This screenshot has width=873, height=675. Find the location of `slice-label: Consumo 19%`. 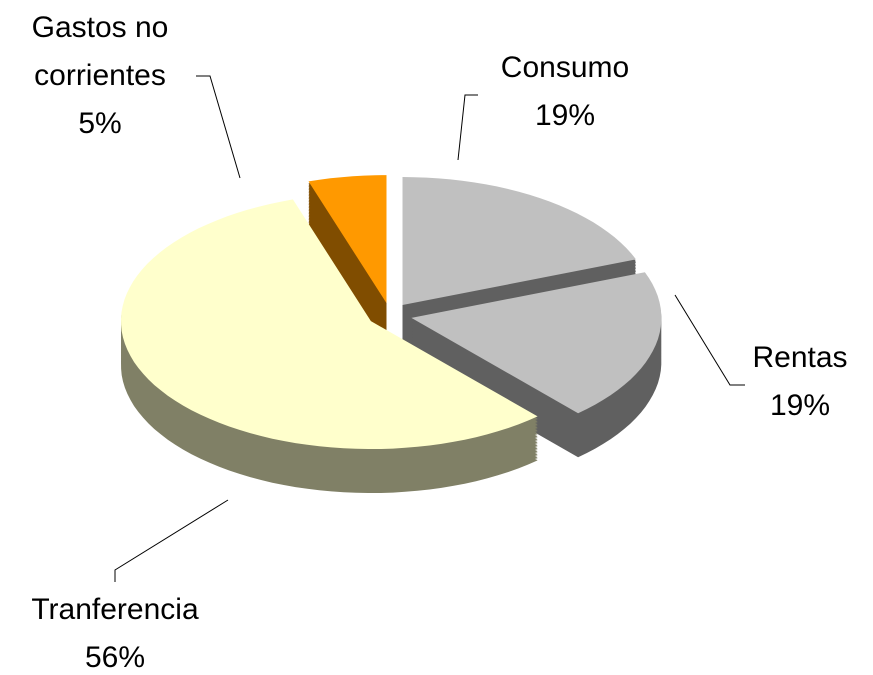

slice-label: Consumo 19% is located at coordinates (565, 92).